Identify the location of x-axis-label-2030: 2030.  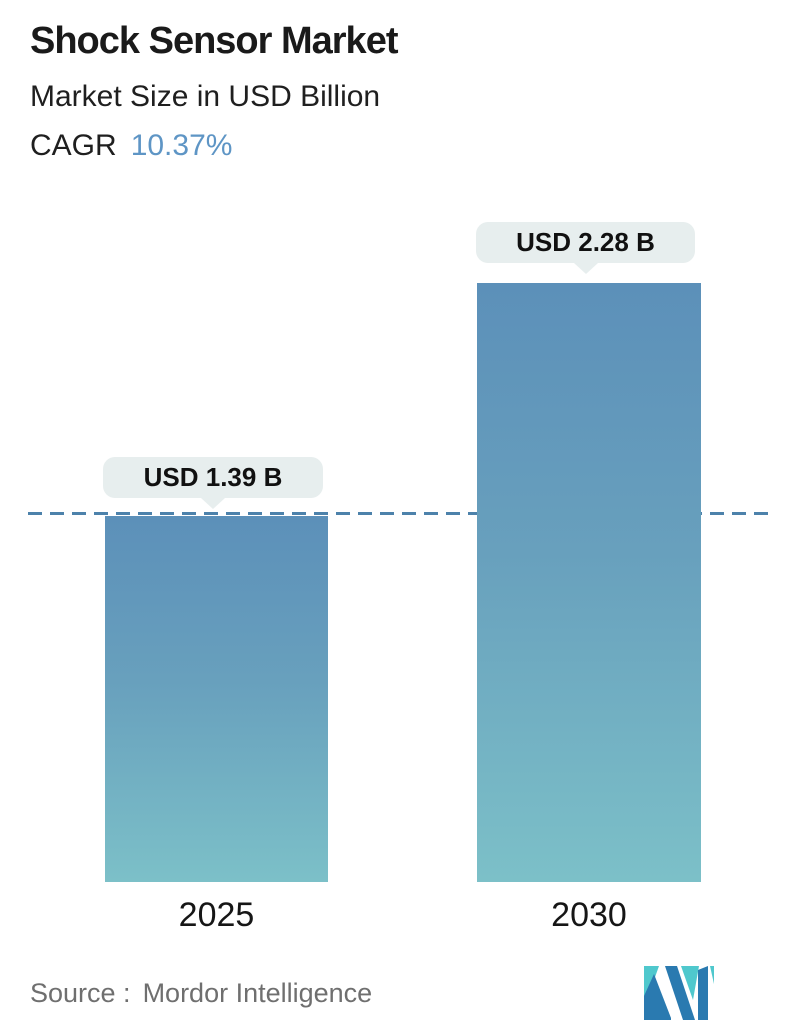
(589, 915).